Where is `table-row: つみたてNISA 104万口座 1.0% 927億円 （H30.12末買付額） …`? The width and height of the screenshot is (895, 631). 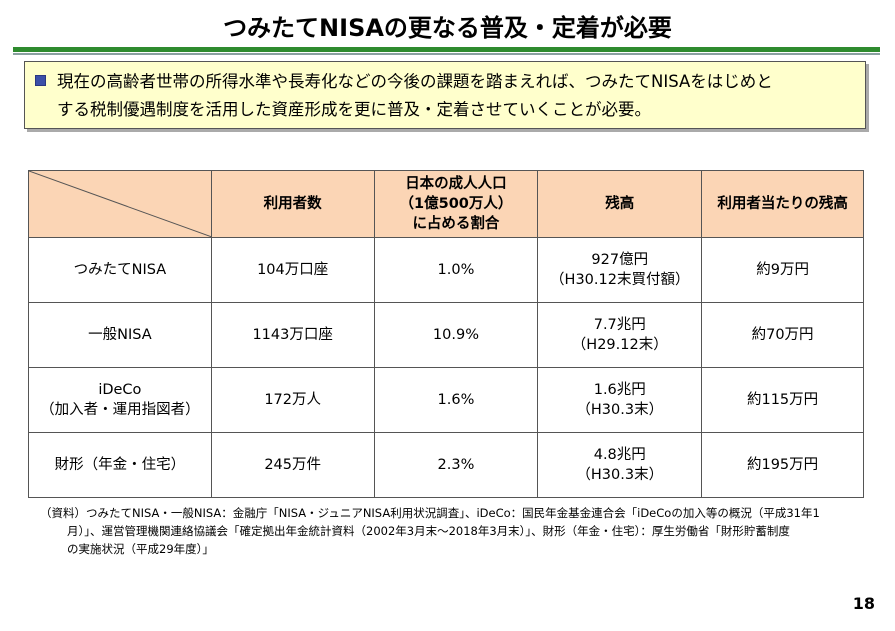
table-row: つみたてNISA 104万口座 1.0% 927億円 （H30.12末買付額） … is located at coordinates (446, 270).